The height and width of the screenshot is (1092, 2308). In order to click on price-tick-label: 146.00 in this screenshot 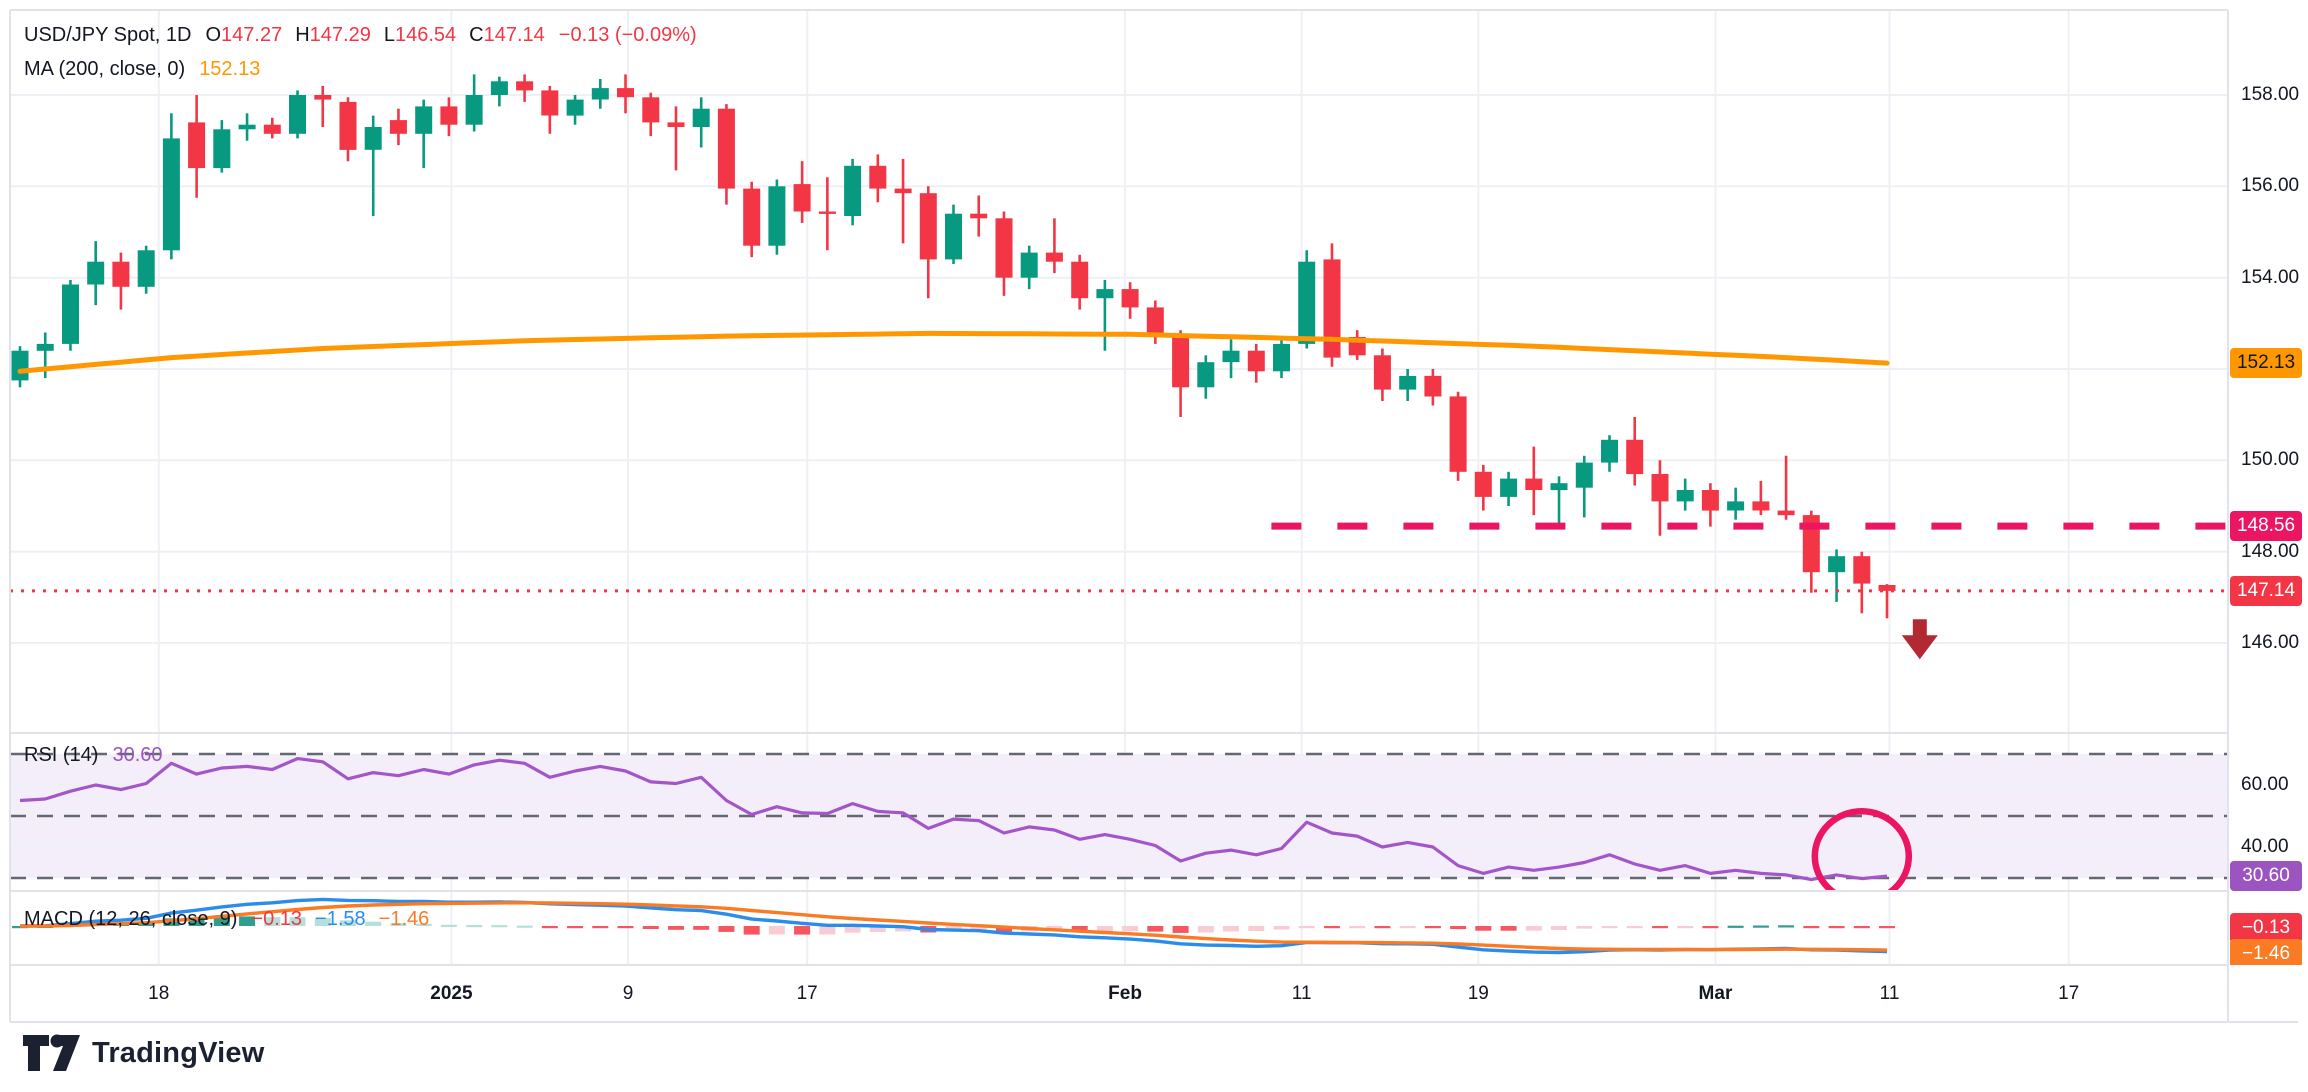, I will do `click(2270, 642)`.